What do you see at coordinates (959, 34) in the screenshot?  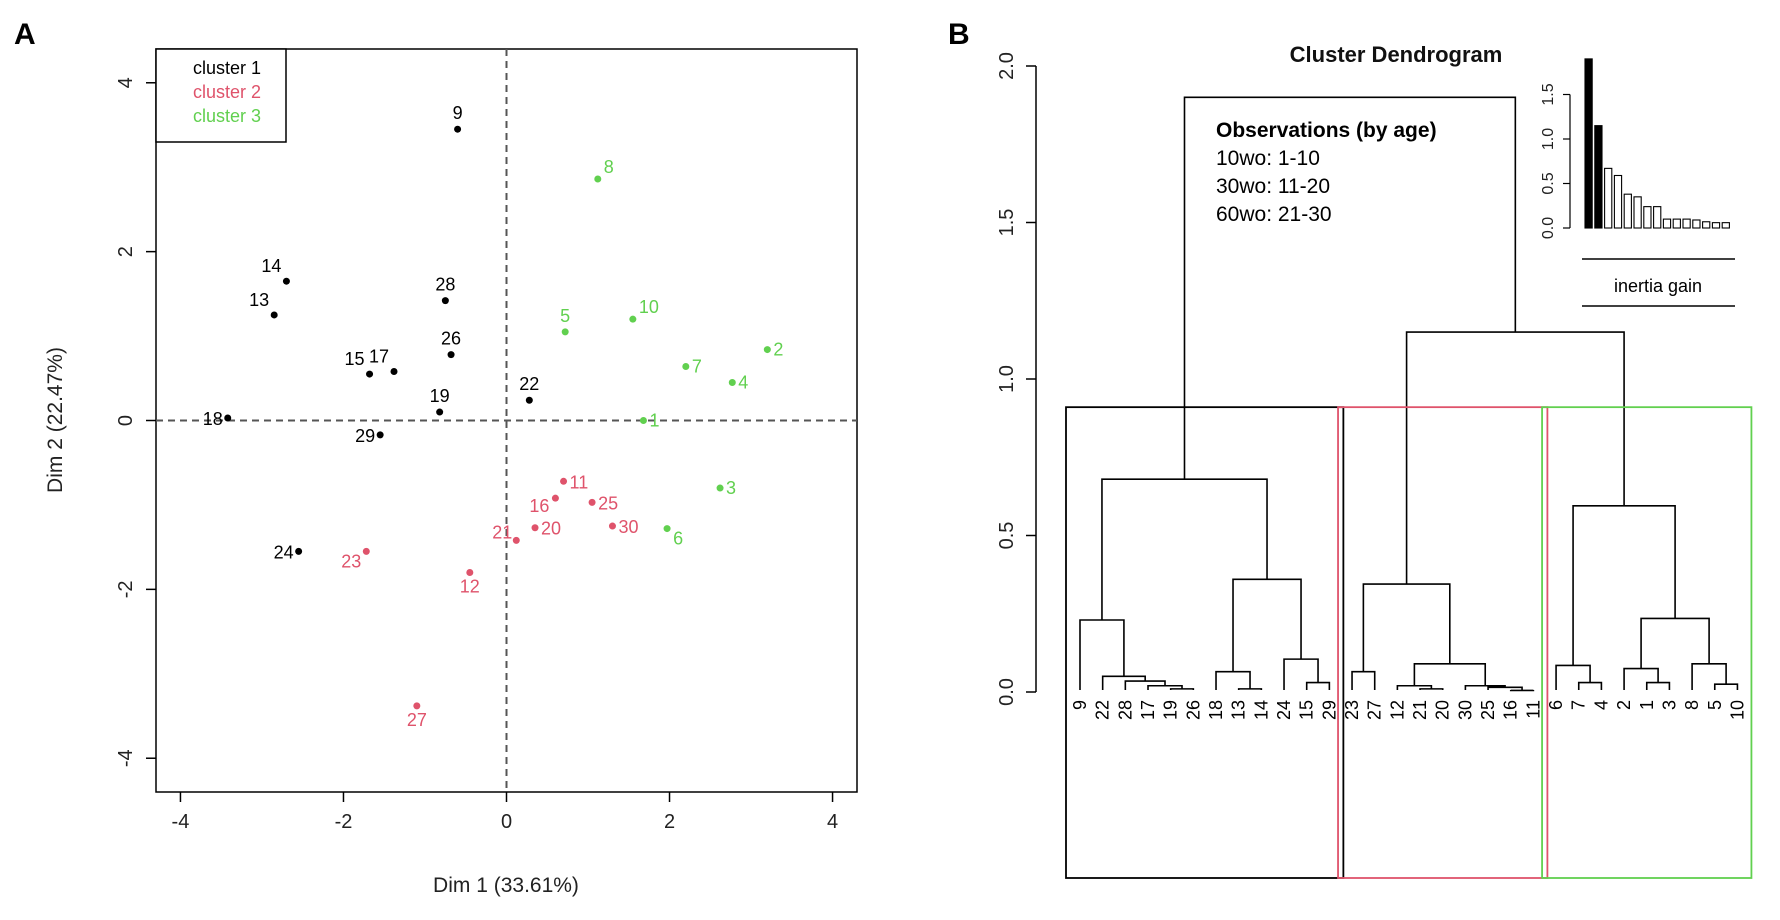 I see `panel-b-label: B` at bounding box center [959, 34].